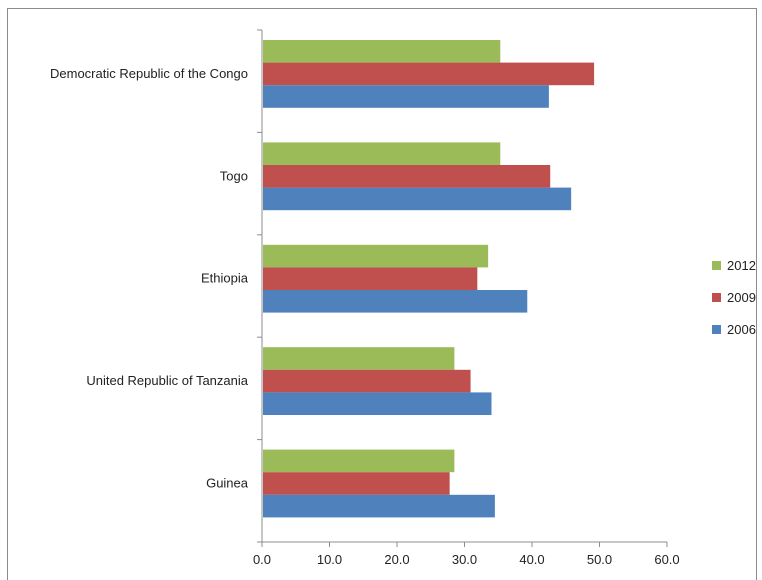 The image size is (762, 580). What do you see at coordinates (599, 559) in the screenshot?
I see `x-tick-label: 50.0` at bounding box center [599, 559].